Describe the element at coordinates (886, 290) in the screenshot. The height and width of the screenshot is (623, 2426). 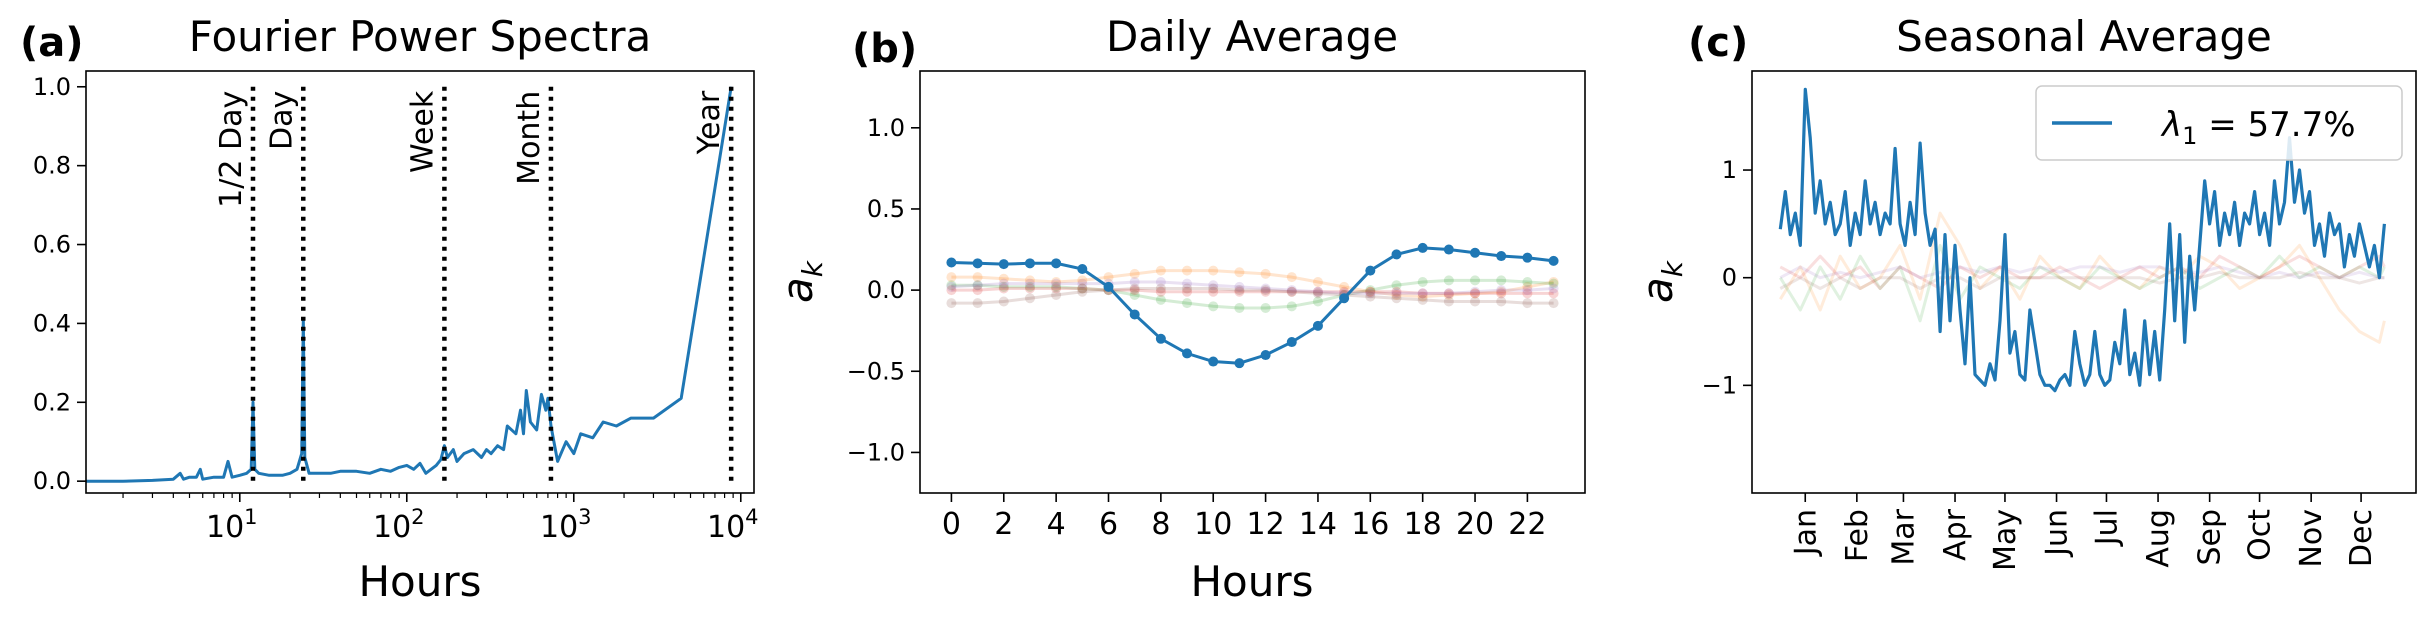
I see `y-tick-label: 0.0` at that location.